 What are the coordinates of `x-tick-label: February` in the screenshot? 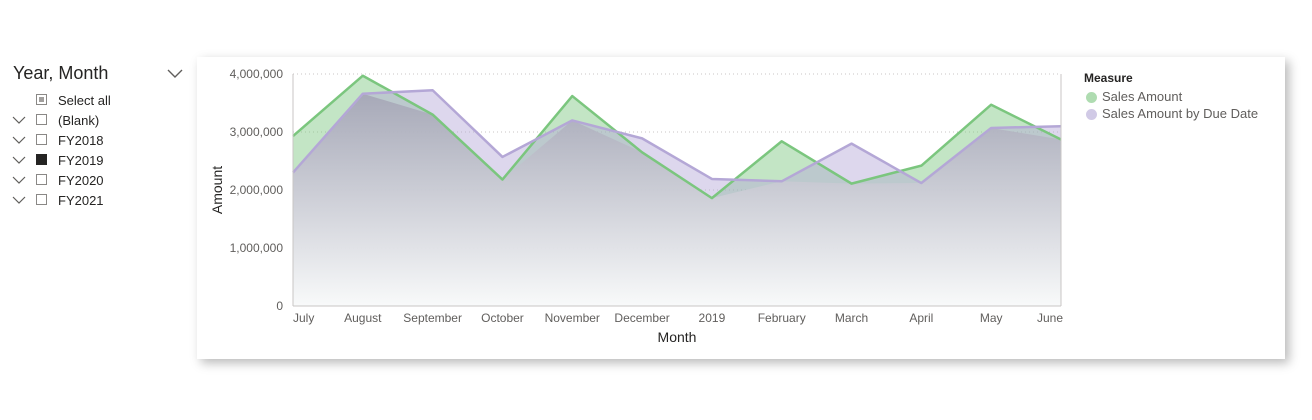 It's located at (782, 318).